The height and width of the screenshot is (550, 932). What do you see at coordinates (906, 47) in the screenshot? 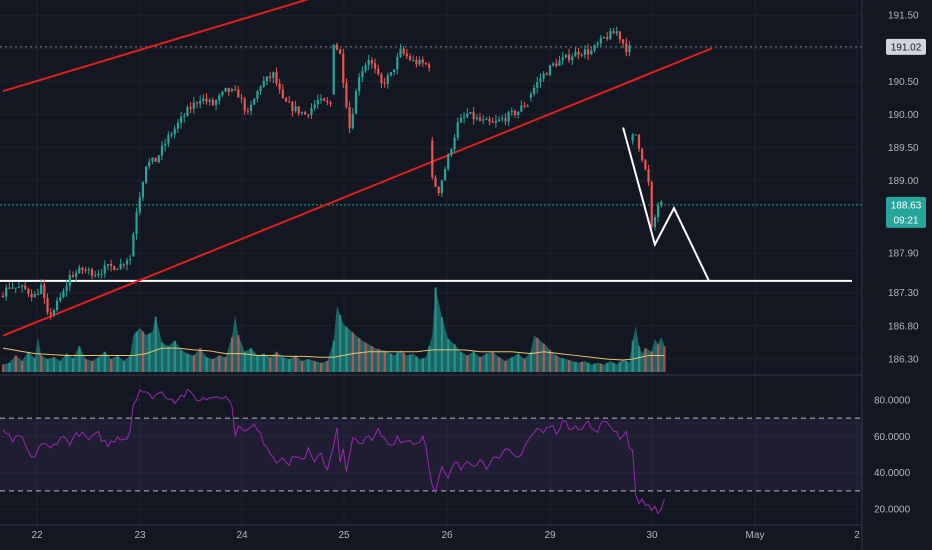
I see `prior-close-label: 191.02` at bounding box center [906, 47].